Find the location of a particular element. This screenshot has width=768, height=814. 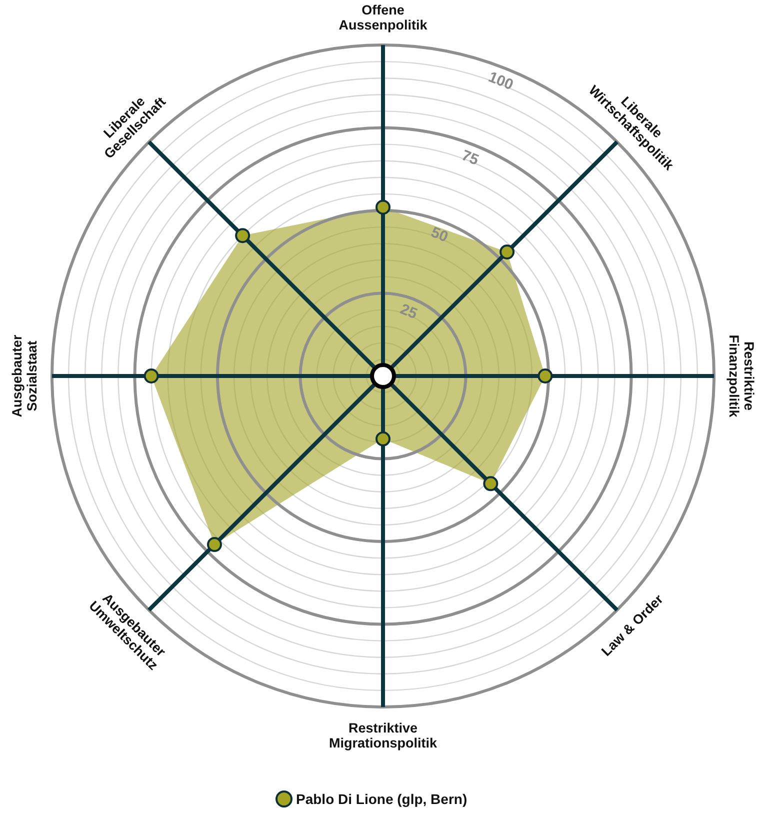

y-tick-label: 100 is located at coordinates (501, 81).